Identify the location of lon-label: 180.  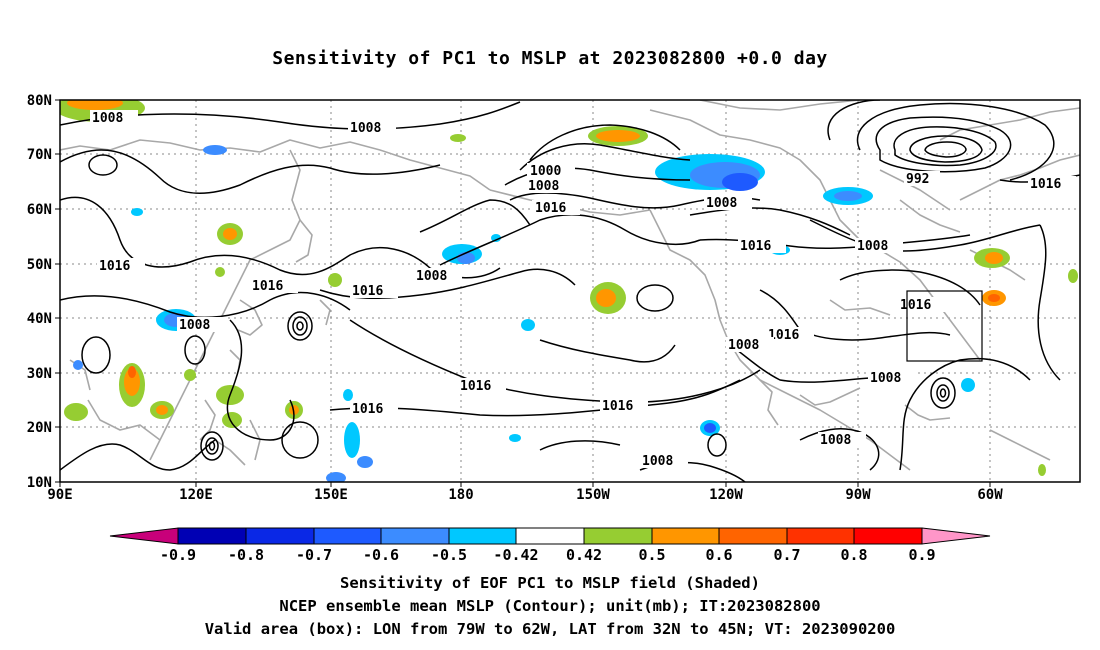
(460, 495).